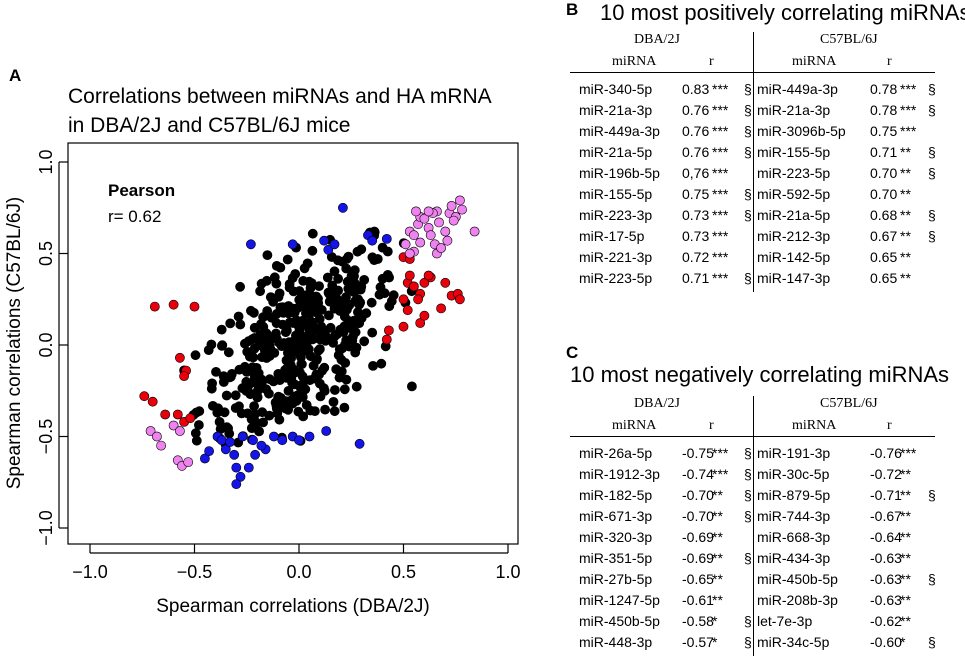 This screenshot has width=965, height=658. Describe the element at coordinates (572, 9) in the screenshot. I see `panel-letter-b: B` at that location.